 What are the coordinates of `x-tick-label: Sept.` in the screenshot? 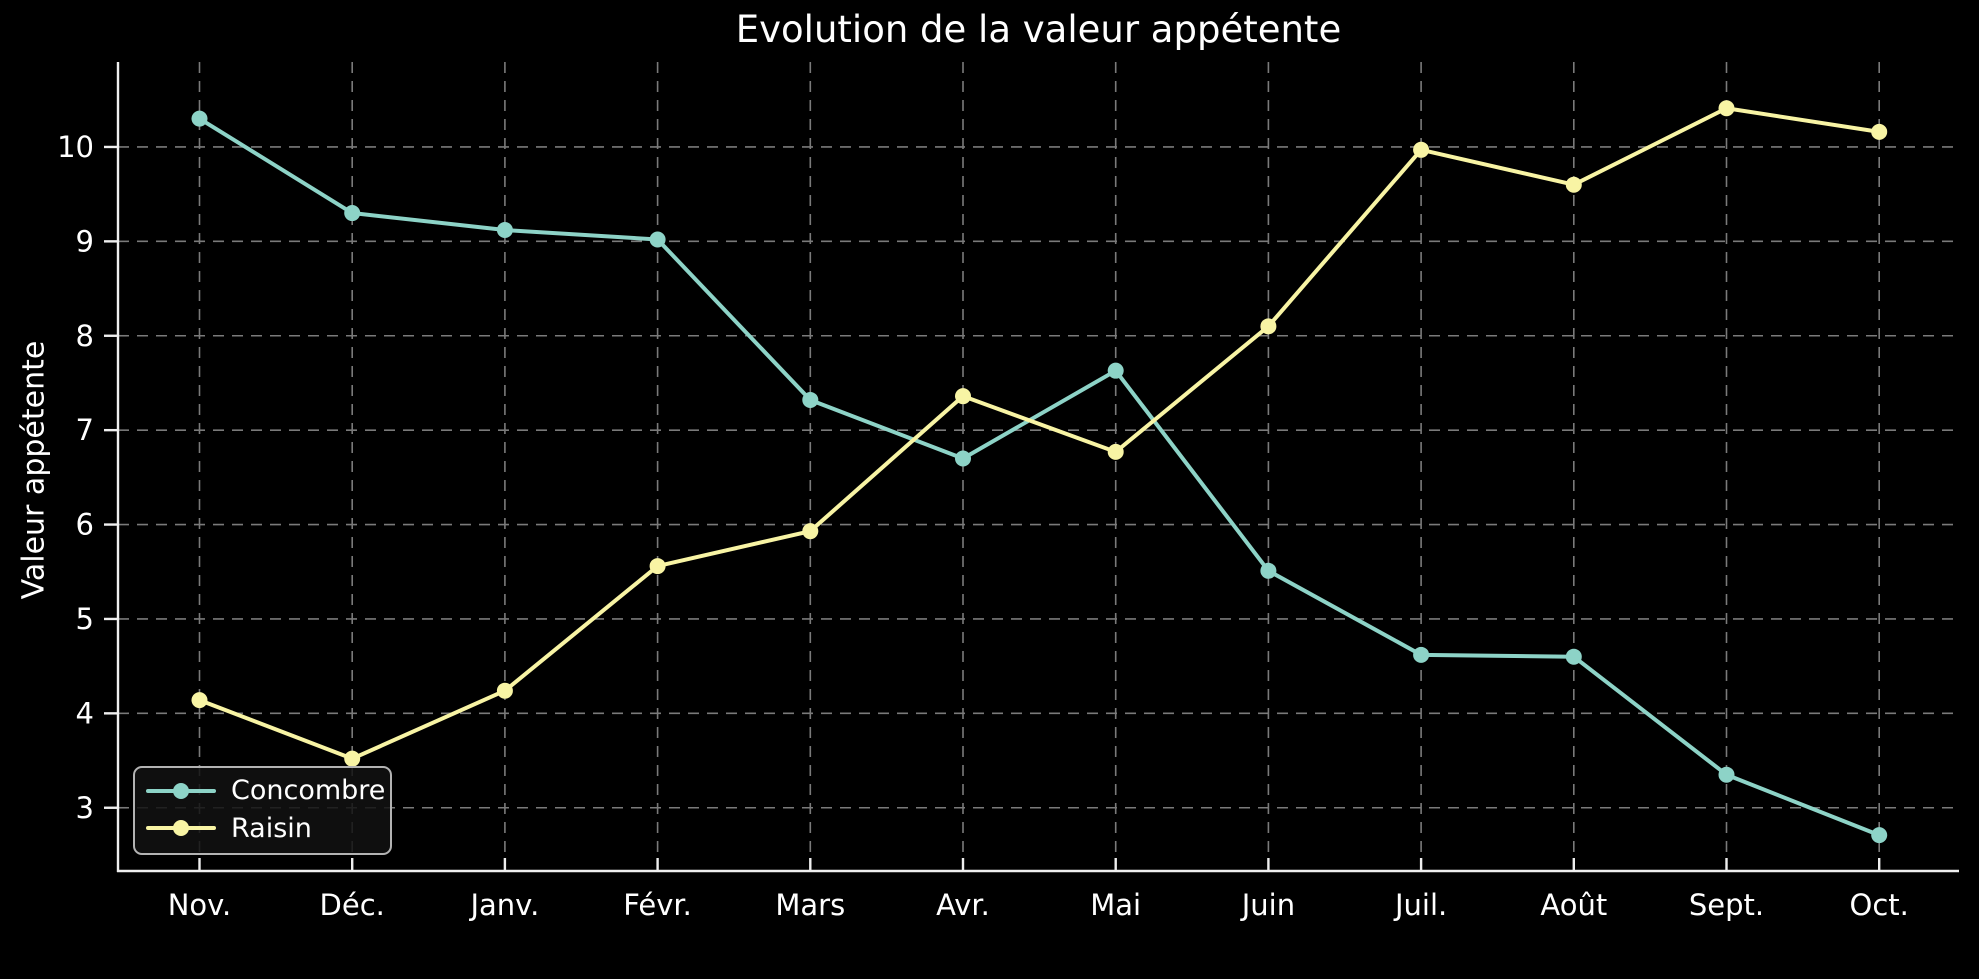 It's located at (1726, 905).